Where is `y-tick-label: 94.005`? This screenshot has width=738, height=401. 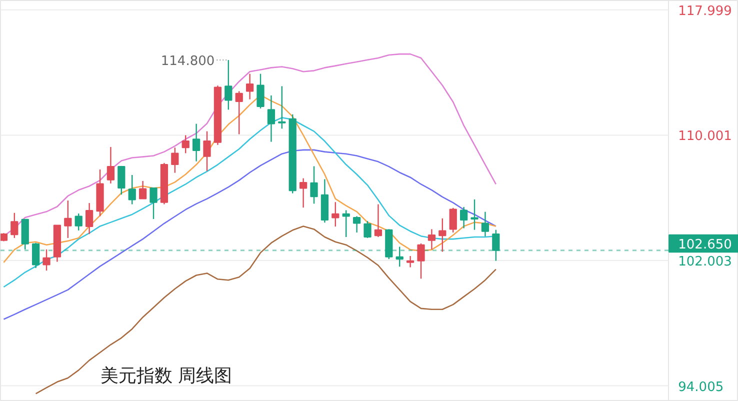 y-tick-label: 94.005 is located at coordinates (701, 387).